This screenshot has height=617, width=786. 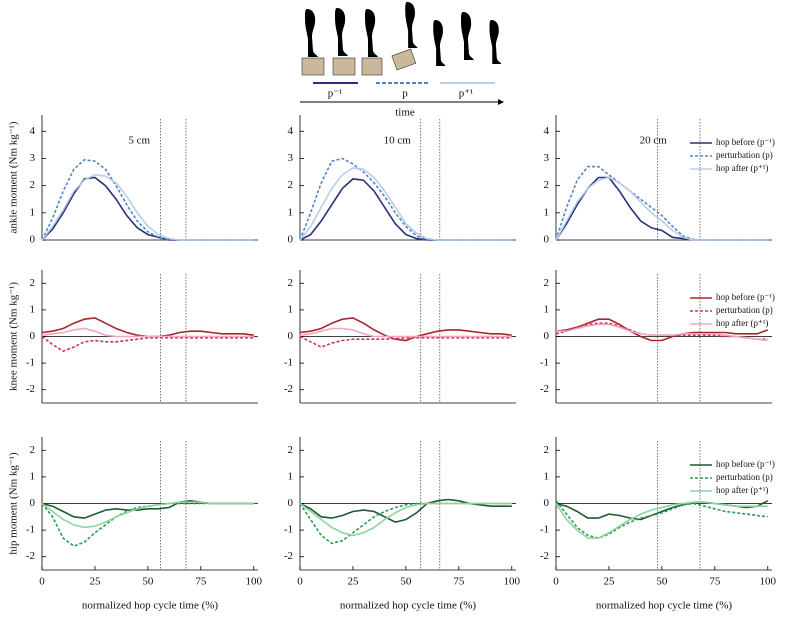 What do you see at coordinates (501, 102) in the screenshot?
I see `arrow-head` at bounding box center [501, 102].